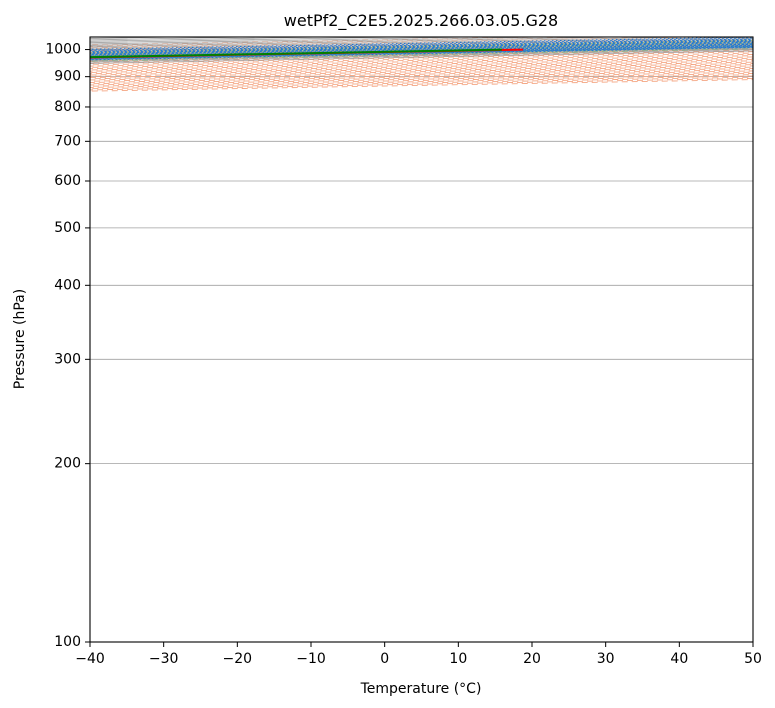 This screenshot has width=775, height=708. I want to click on y-tick-label: 900, so click(67, 77).